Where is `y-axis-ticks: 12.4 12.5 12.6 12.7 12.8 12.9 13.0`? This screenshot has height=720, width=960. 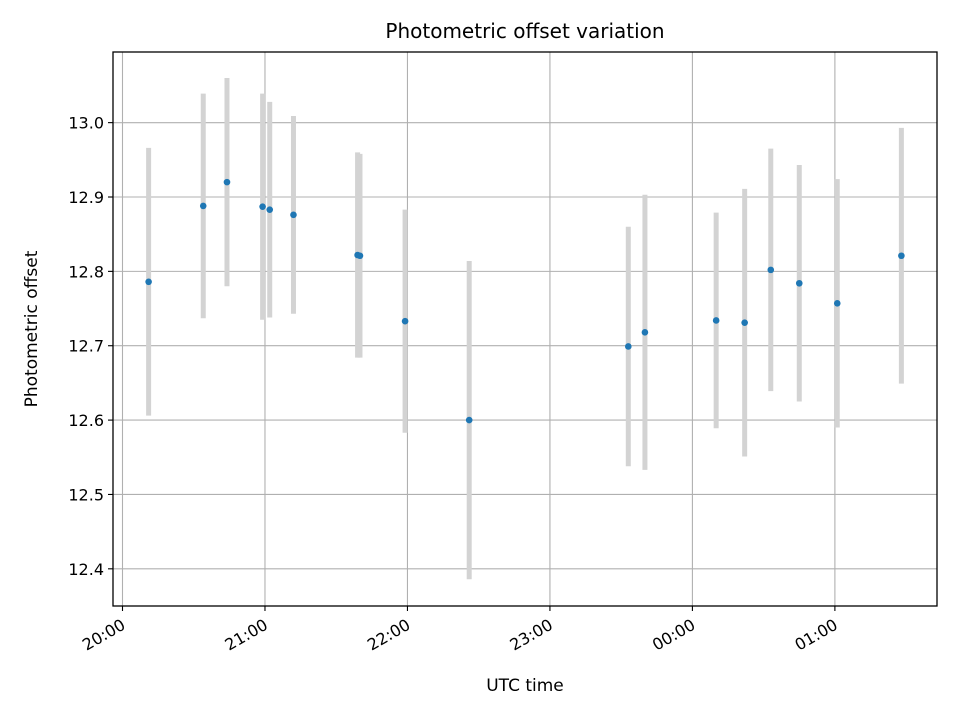 y-axis-ticks: 12.4 12.5 12.6 12.7 12.8 12.9 13.0 is located at coordinates (90, 346).